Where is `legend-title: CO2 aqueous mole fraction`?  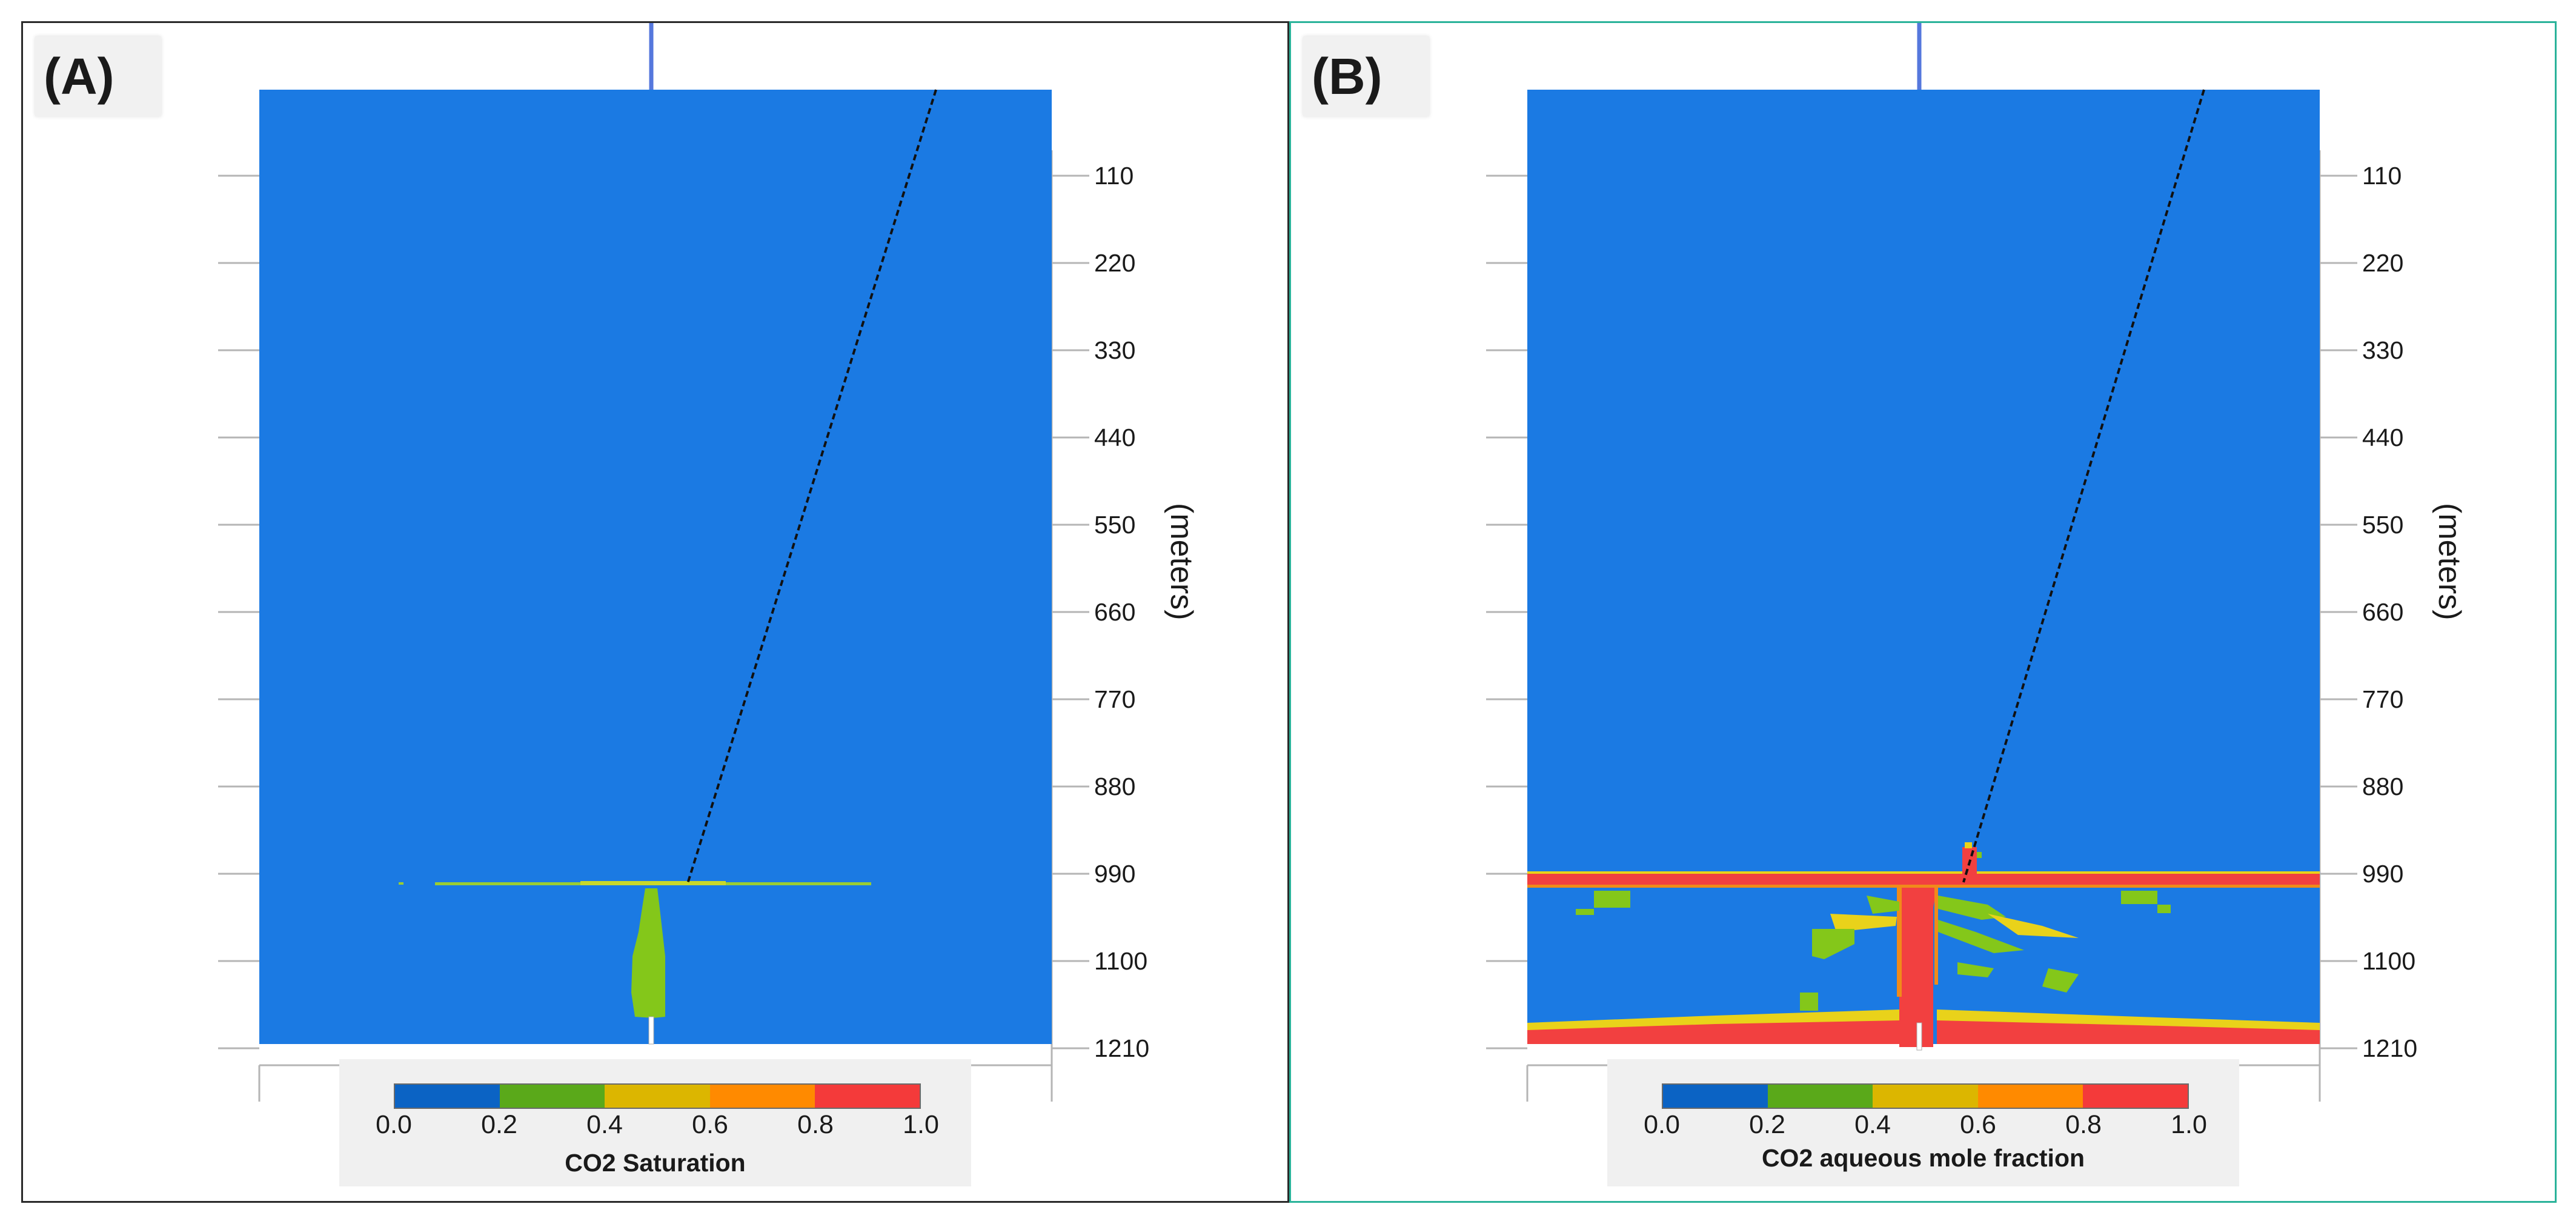
legend-title: CO2 aqueous mole fraction is located at coordinates (1923, 1158).